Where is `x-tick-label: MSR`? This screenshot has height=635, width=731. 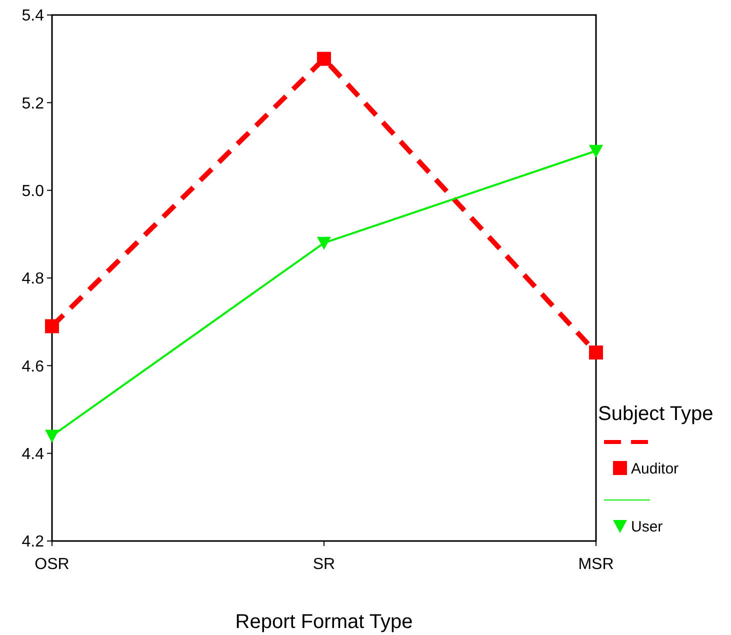
x-tick-label: MSR is located at coordinates (596, 564).